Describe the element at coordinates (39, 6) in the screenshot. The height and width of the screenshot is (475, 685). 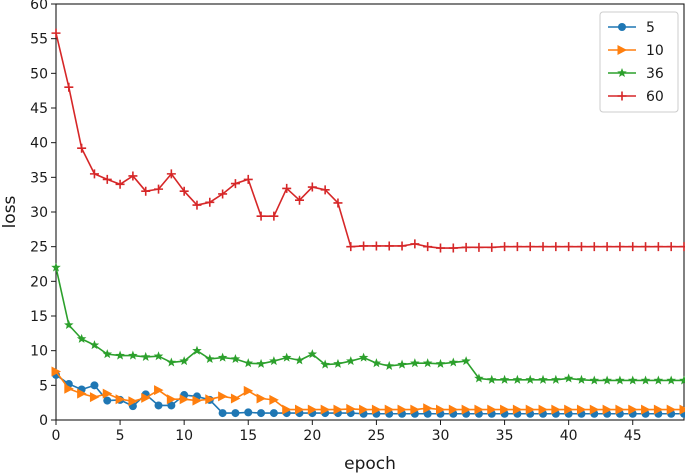
I see `y-tick-label: 60` at that location.